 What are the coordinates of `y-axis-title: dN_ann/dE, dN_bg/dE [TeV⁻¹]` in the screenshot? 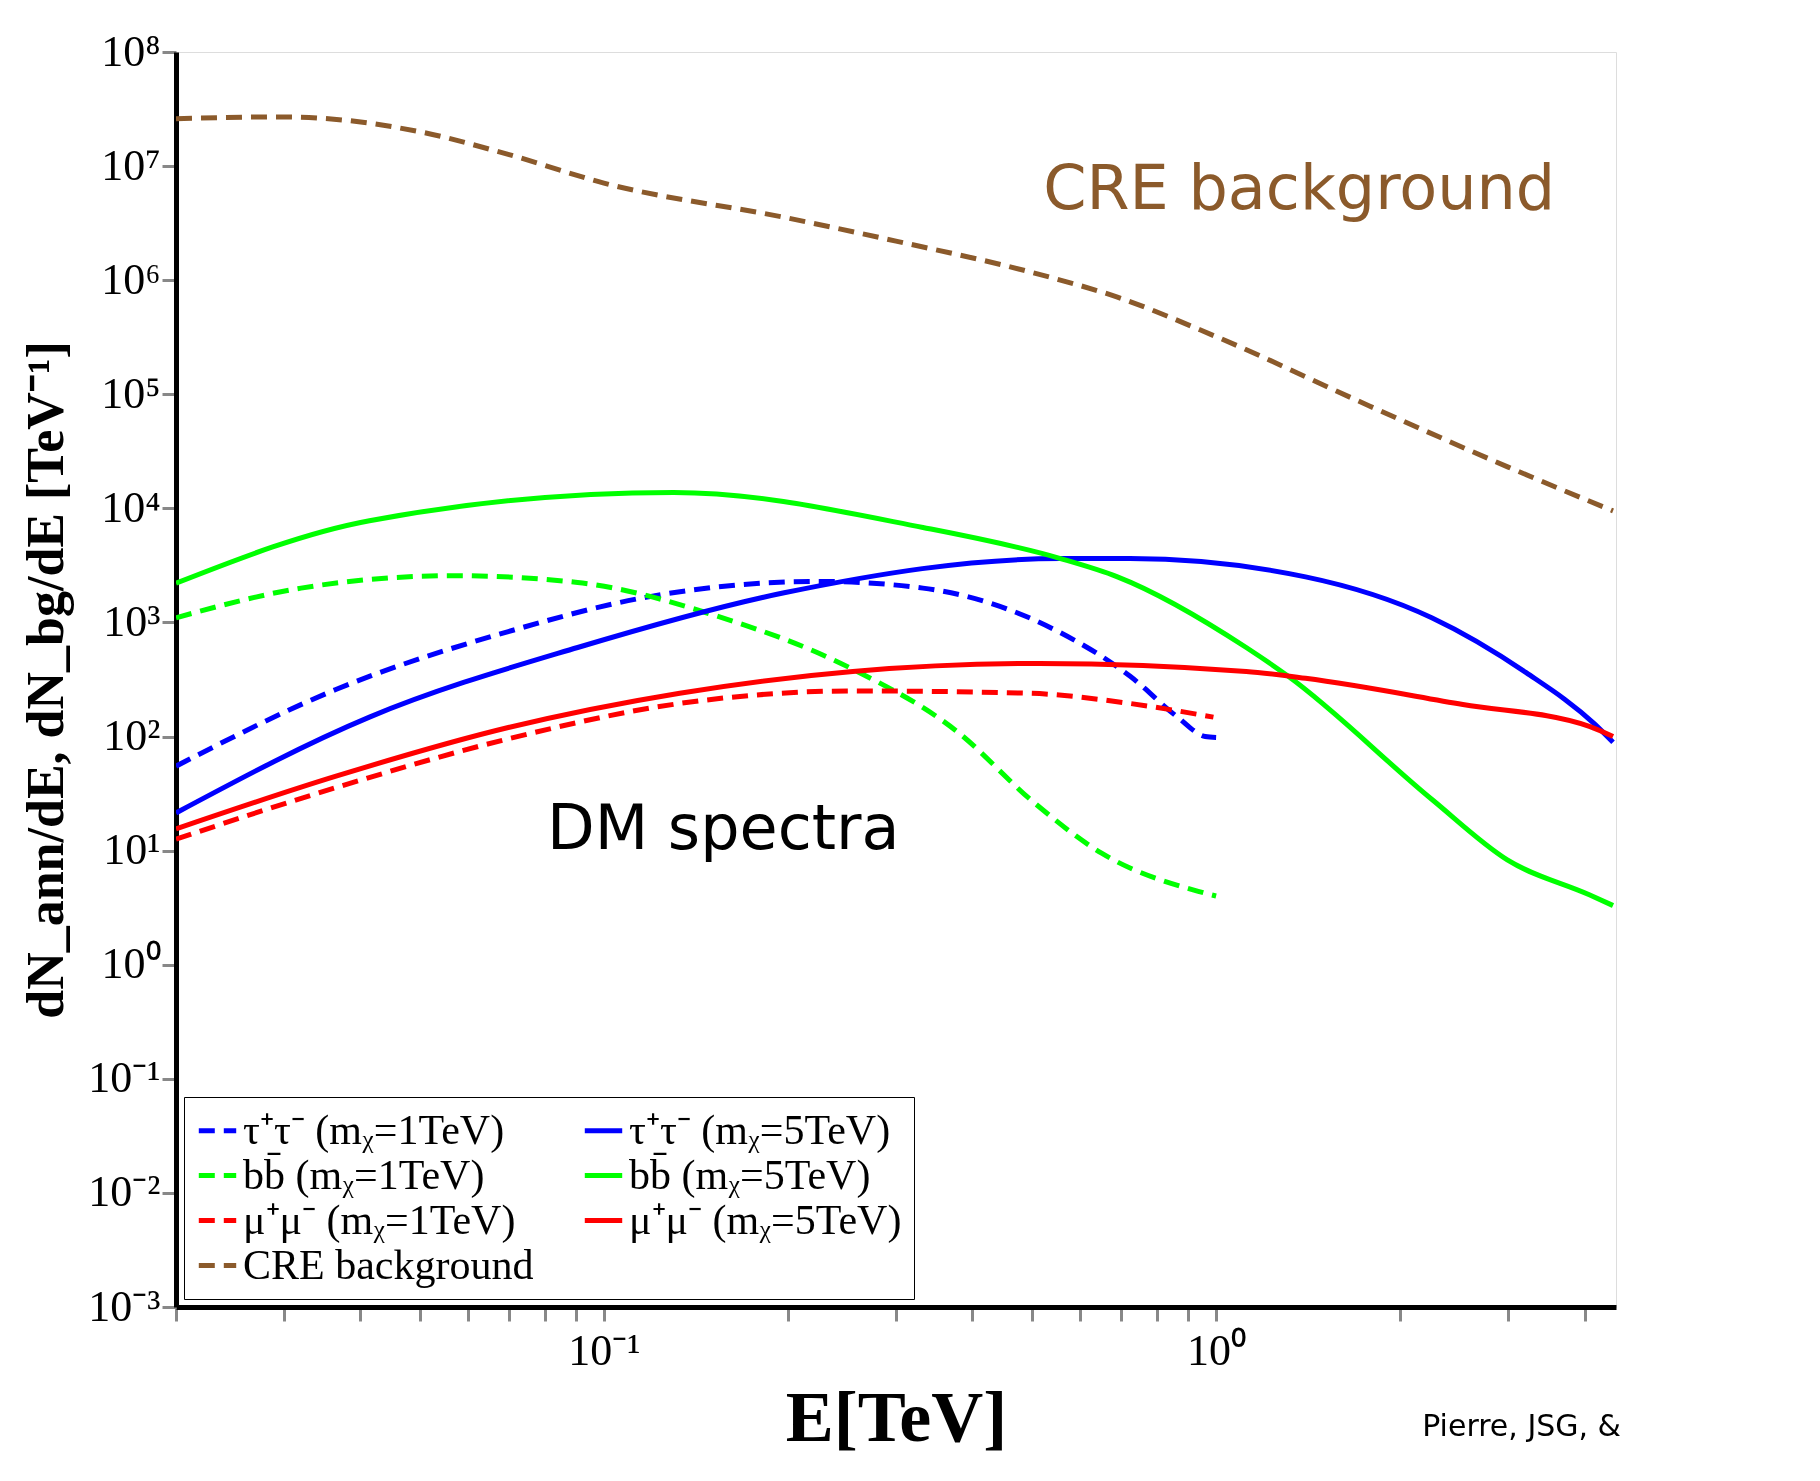 It's located at (46, 680).